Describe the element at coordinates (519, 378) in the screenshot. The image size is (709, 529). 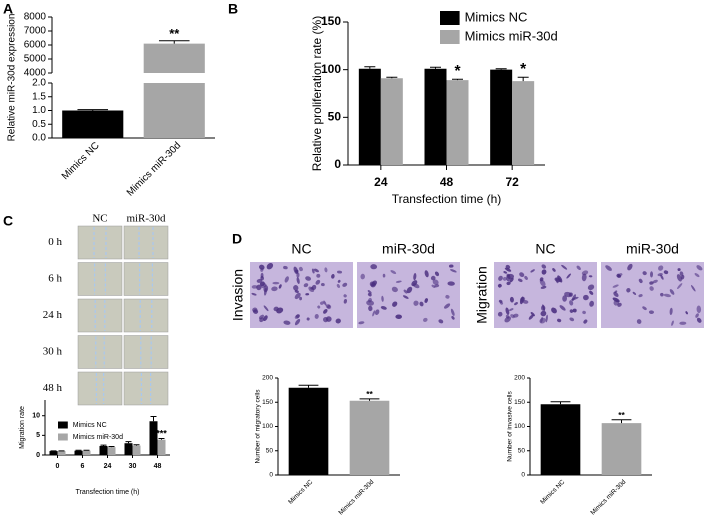
I see `y-tick-label: 200` at that location.